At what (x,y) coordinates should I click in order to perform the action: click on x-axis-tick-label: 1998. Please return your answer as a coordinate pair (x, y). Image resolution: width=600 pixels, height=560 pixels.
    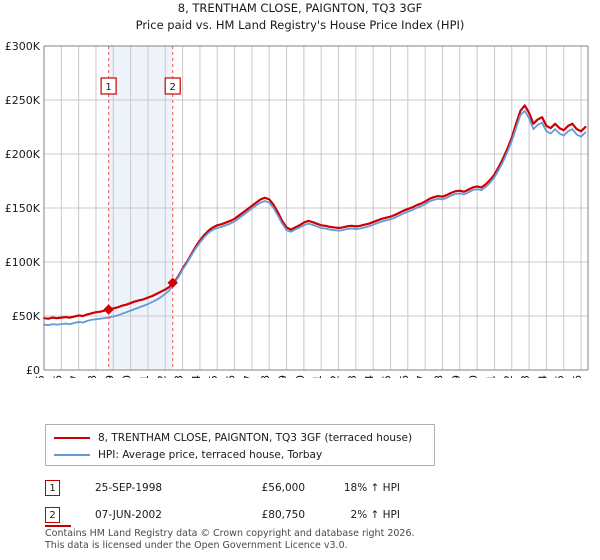
    Looking at the image, I should click on (92, 376).